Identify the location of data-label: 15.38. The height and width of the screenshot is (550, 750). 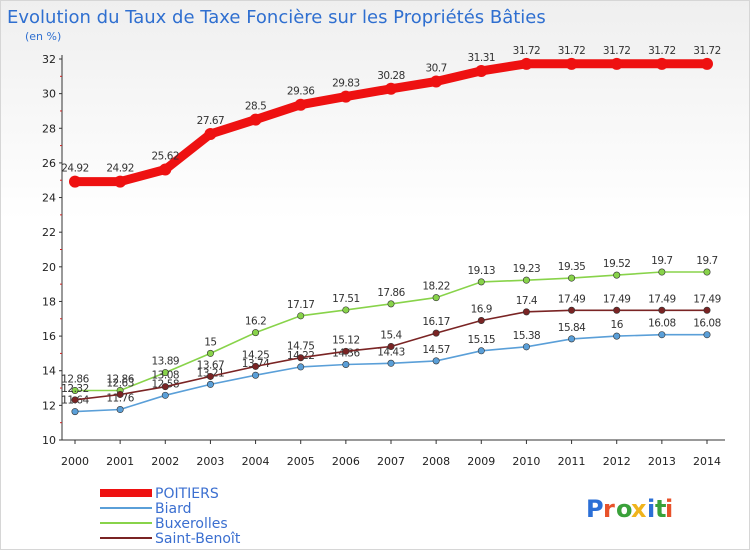
(527, 336).